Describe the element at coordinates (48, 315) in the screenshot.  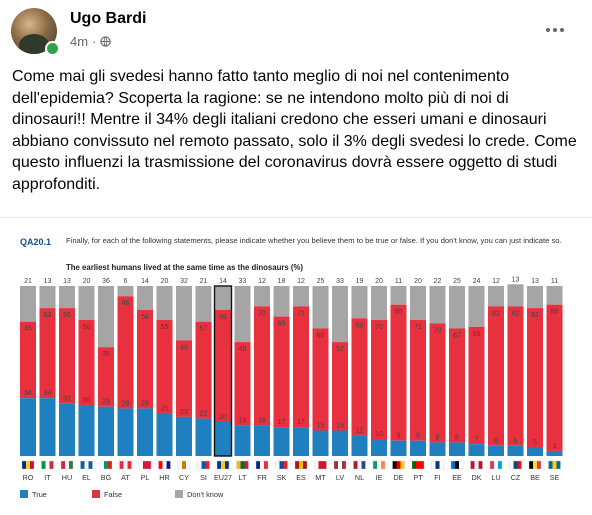
I see `data-label-false: 53` at that location.